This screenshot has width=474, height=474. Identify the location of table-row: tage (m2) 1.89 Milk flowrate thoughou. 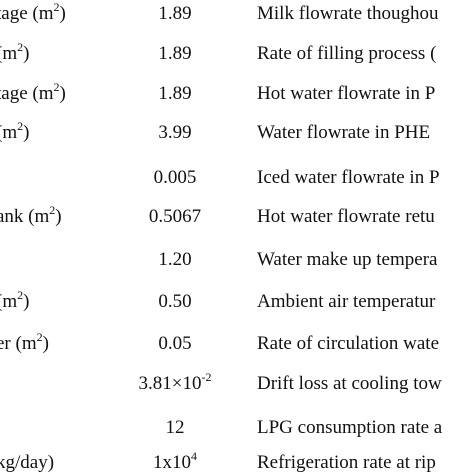
(237, 15).